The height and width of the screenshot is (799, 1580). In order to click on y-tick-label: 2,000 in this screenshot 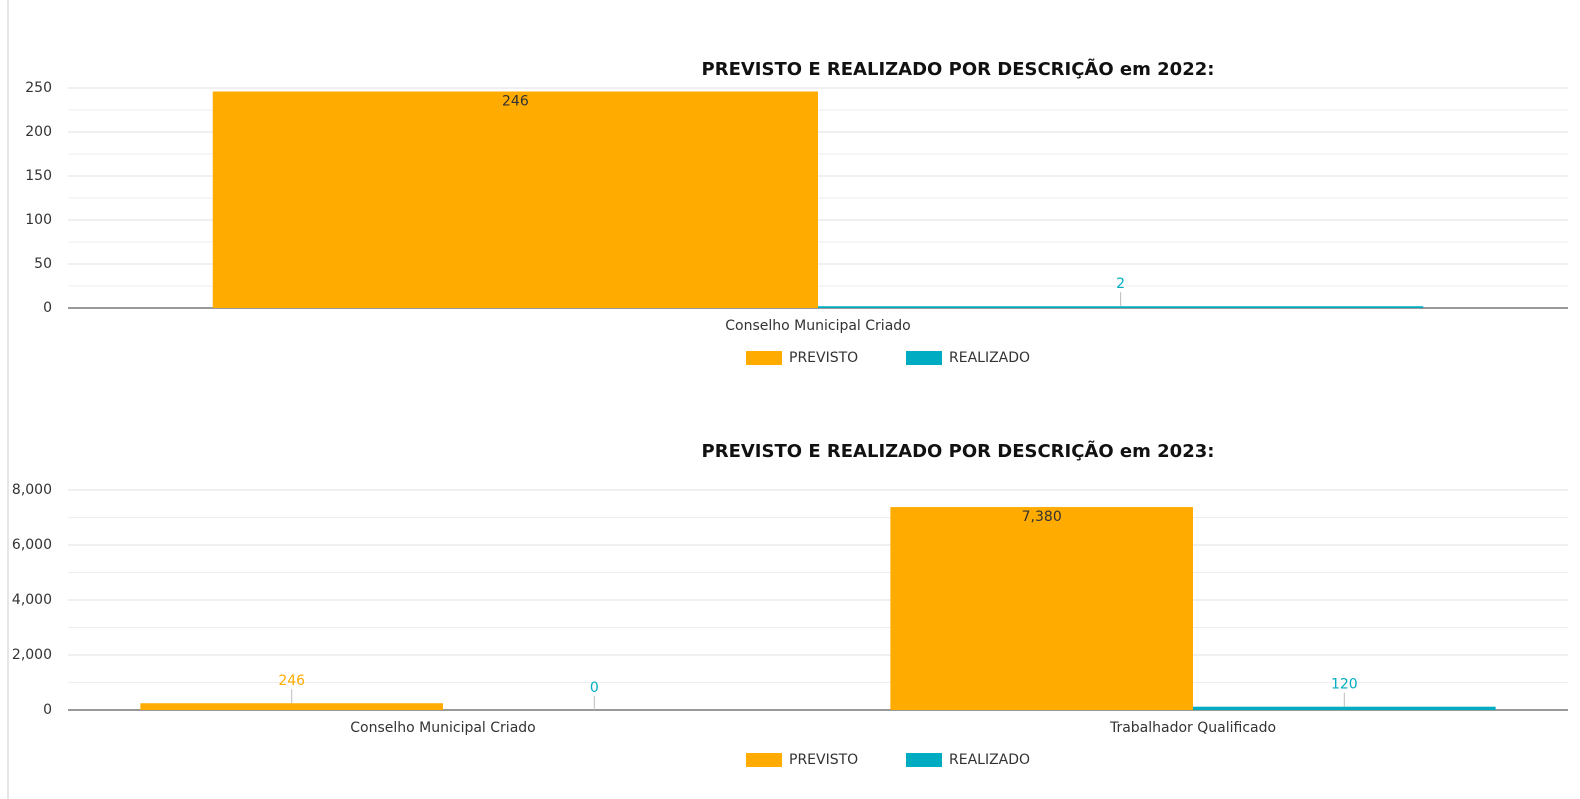, I will do `click(32, 655)`.